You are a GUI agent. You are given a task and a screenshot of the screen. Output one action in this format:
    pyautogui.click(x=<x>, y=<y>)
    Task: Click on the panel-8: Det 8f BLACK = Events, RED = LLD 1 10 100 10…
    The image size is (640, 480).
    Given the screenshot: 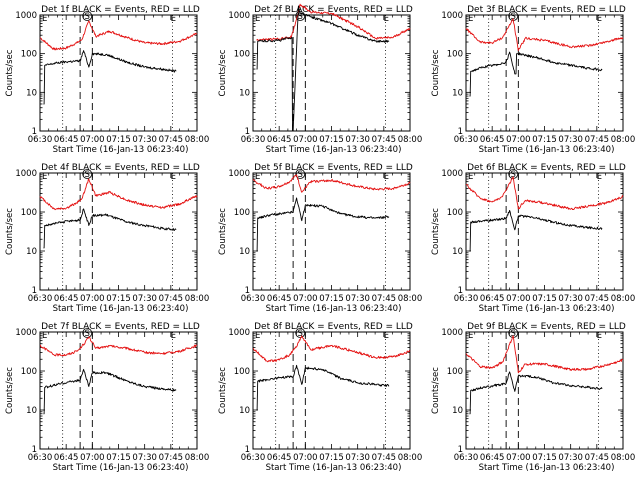 What is the action you would take?
    pyautogui.click(x=320, y=397)
    